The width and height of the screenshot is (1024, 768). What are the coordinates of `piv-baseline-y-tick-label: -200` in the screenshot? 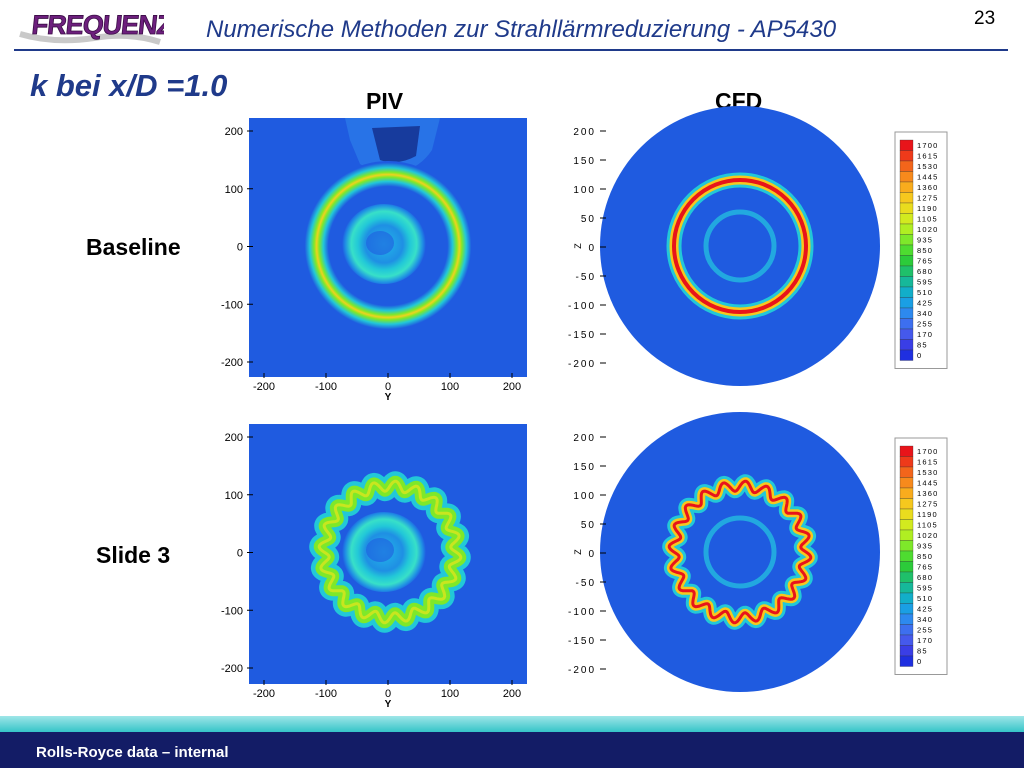 It's located at (232, 363).